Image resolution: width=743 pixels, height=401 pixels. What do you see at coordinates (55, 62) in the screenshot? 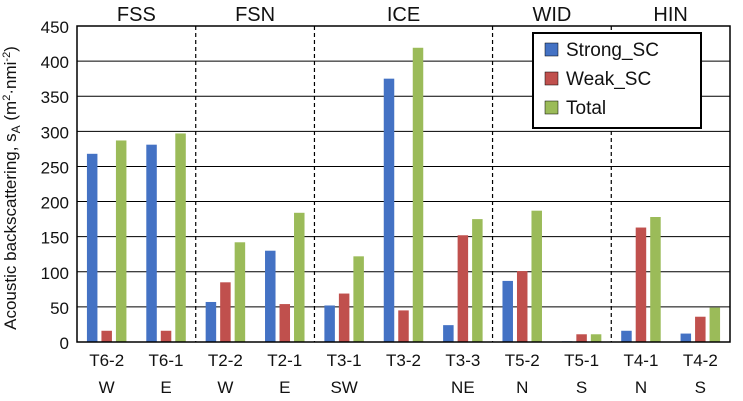
I see `y-tick-label: 400` at bounding box center [55, 62].